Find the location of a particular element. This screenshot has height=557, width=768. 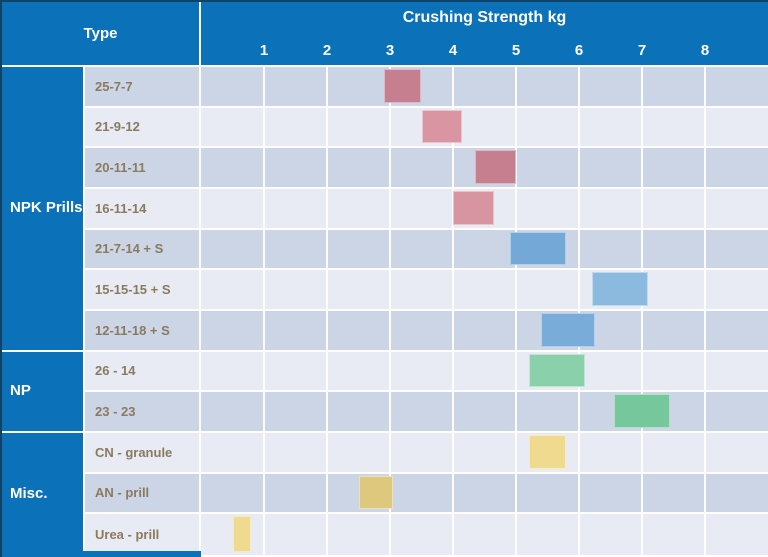

row-label: 26 - 14 is located at coordinates (115, 371).